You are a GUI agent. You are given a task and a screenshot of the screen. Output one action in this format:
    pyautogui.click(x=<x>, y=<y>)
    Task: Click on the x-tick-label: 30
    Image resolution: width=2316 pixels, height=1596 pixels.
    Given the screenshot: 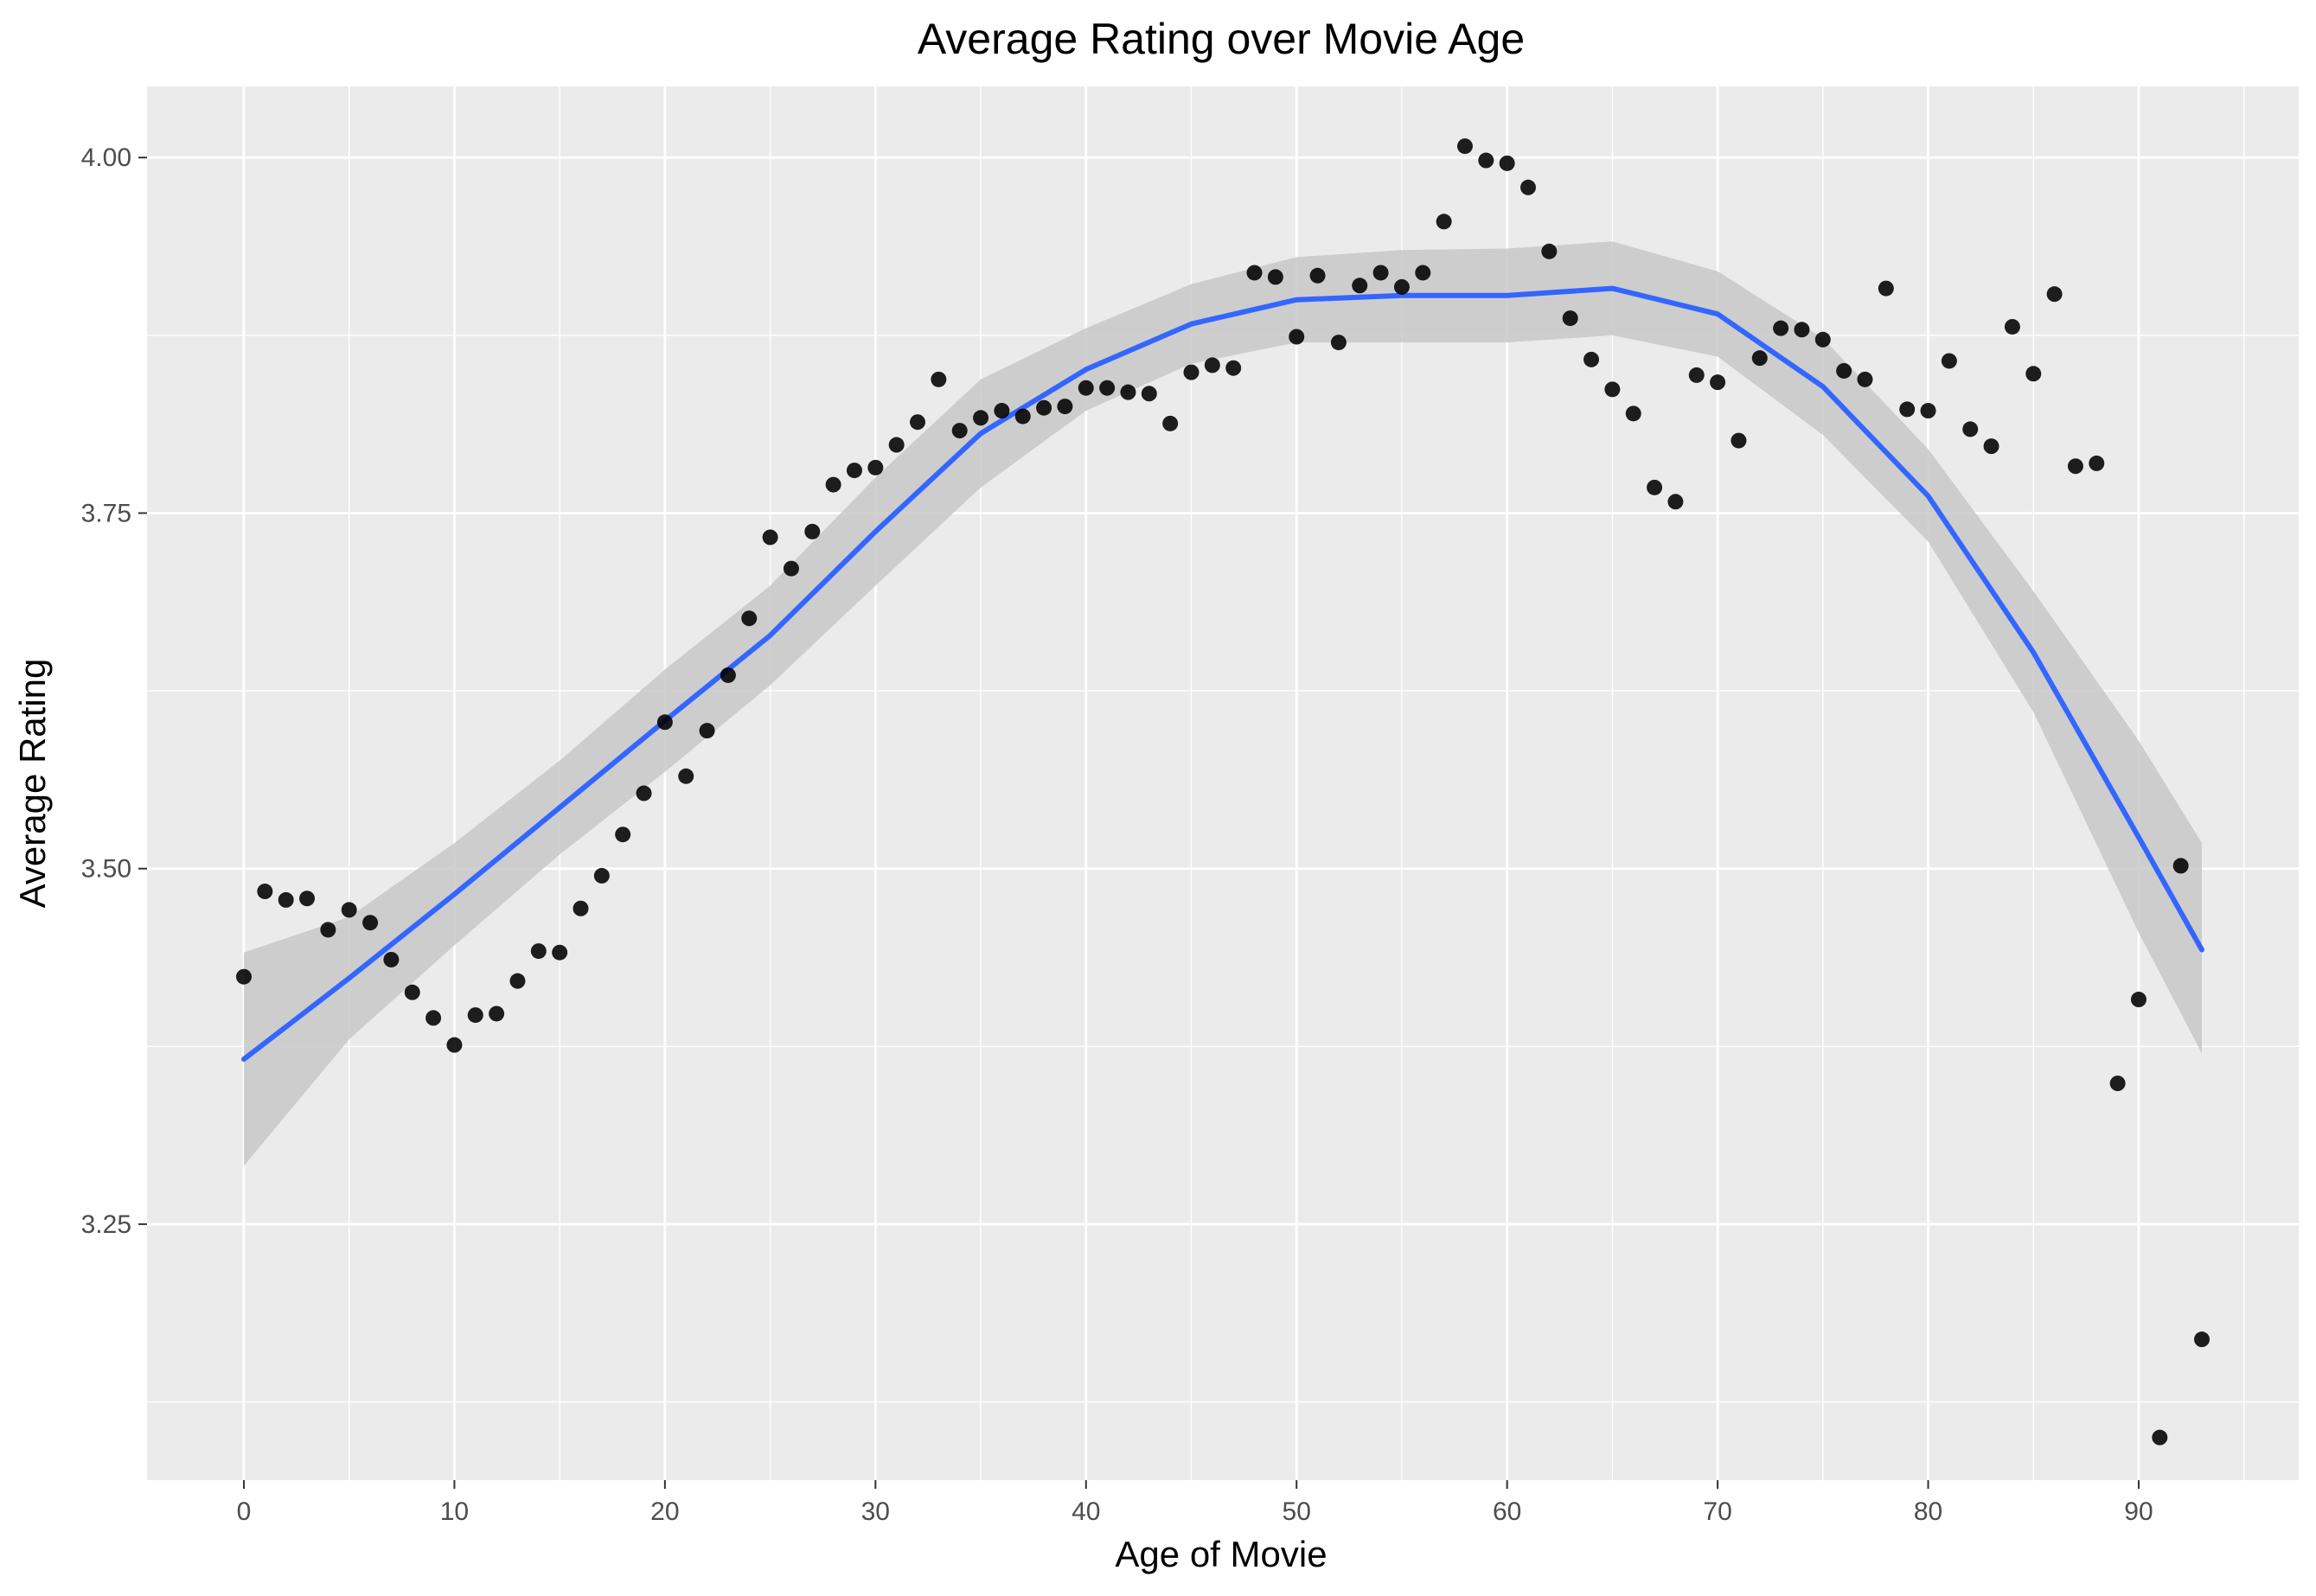 What is the action you would take?
    pyautogui.click(x=875, y=1511)
    